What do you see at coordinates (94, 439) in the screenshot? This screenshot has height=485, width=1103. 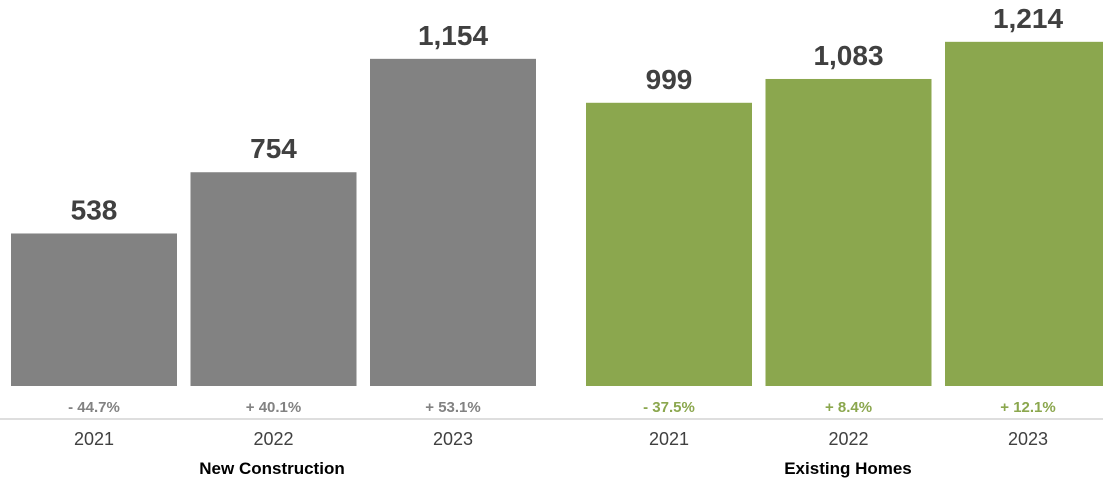 I see `tick-label-new-construction-2021: 2021` at bounding box center [94, 439].